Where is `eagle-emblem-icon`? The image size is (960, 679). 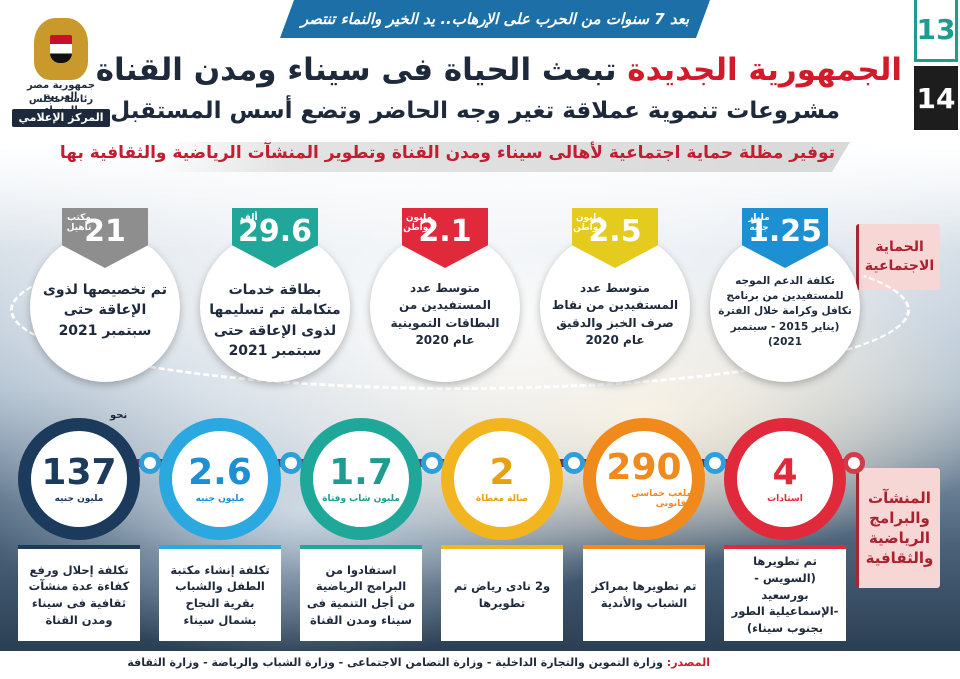
eagle-emblem-icon is located at coordinates (61, 49).